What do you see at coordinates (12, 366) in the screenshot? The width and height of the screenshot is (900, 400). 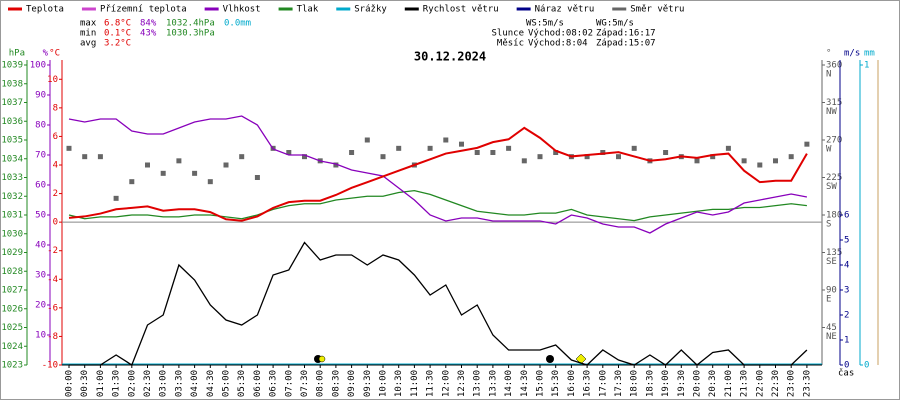 I see `y-tick-label: 1023` at bounding box center [12, 366].